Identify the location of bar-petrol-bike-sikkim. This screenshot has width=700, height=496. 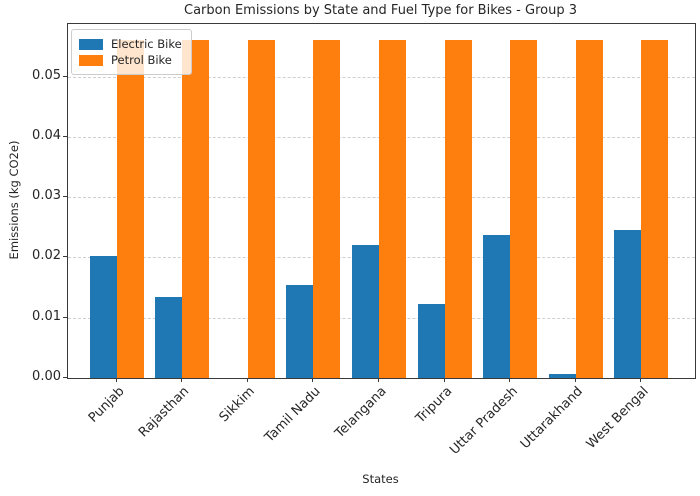
(261, 209).